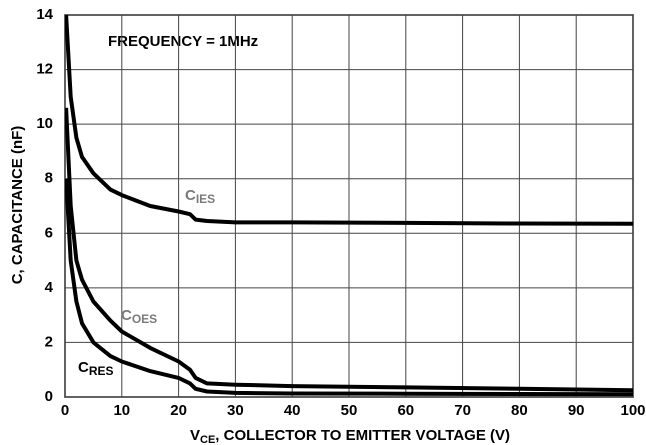  I want to click on y-tick-label: 2, so click(49, 341).